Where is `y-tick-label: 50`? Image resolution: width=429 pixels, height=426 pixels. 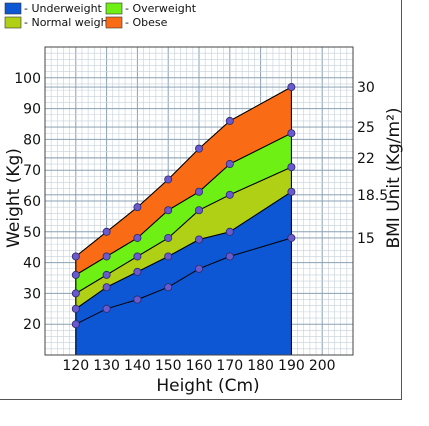 y-tick-label: 50 is located at coordinates (32, 233).